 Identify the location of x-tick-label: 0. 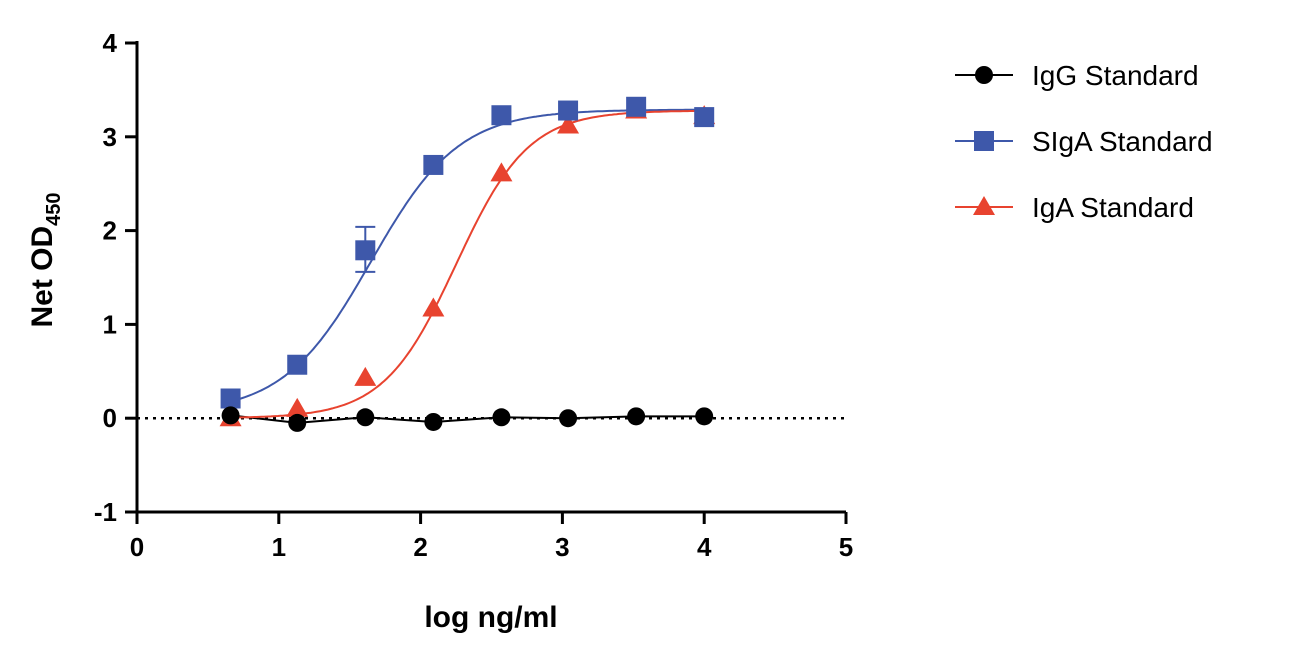
(137, 547).